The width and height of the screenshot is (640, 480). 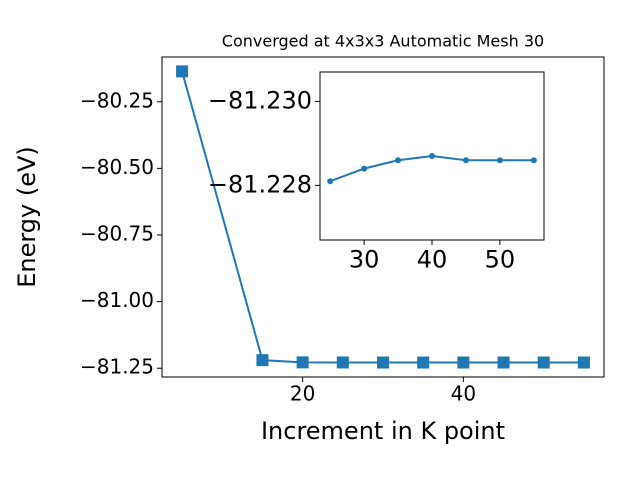 I want to click on y-tick-label: −80.75, so click(x=117, y=233).